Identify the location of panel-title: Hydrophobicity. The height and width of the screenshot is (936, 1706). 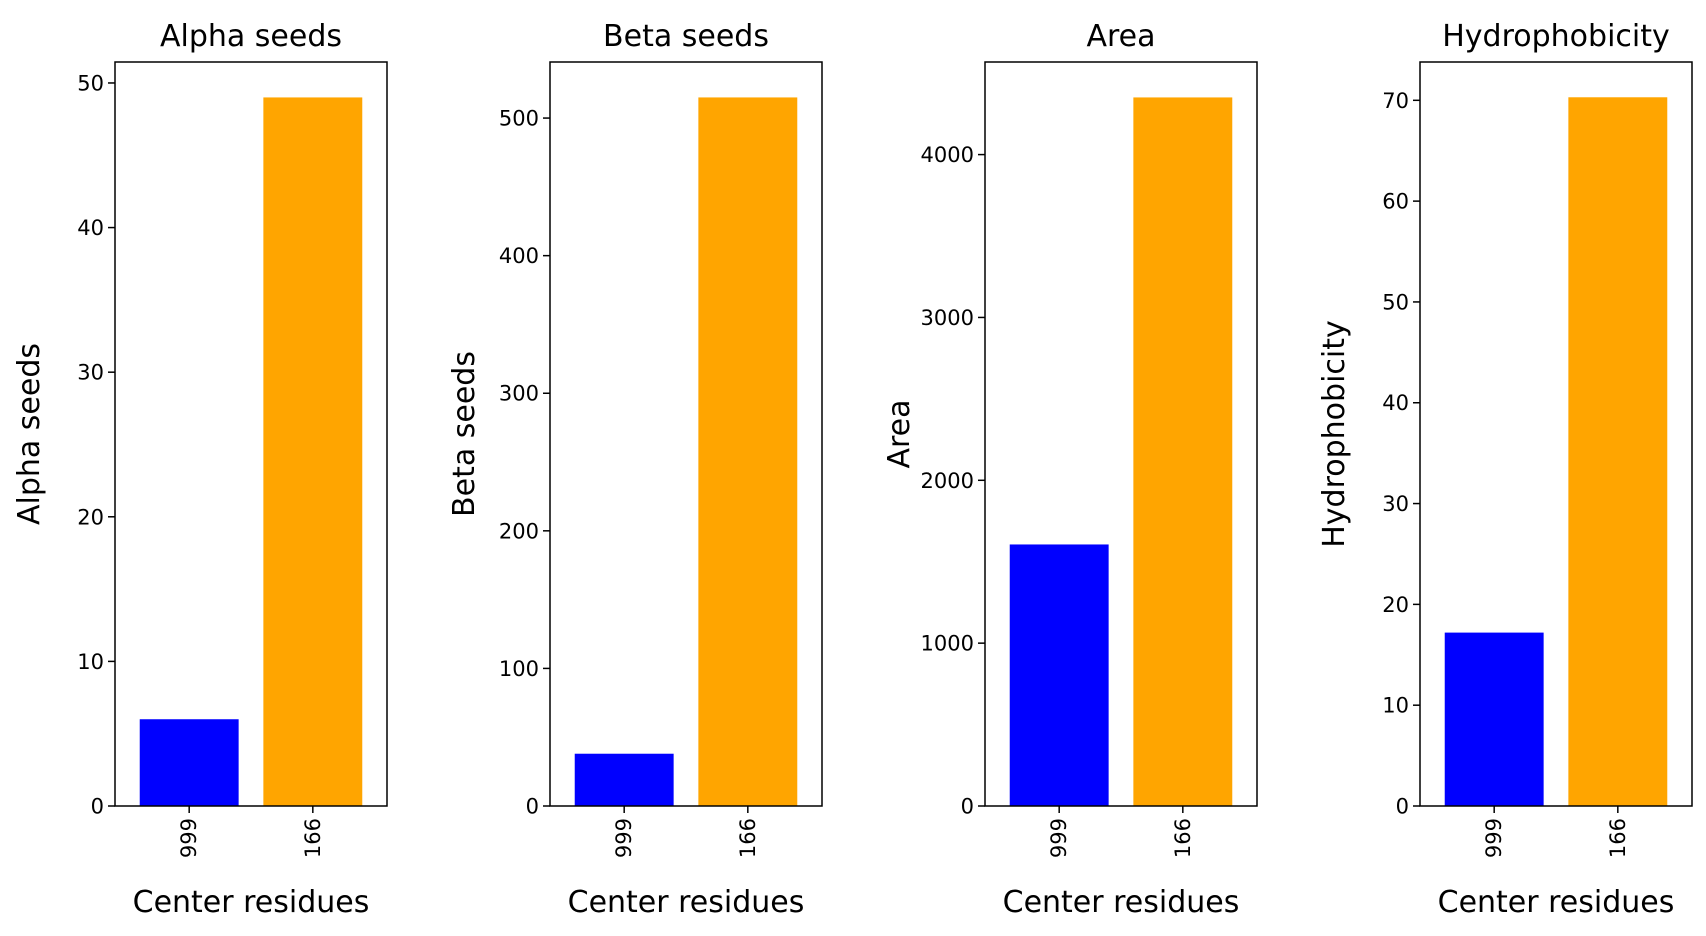
(1556, 36).